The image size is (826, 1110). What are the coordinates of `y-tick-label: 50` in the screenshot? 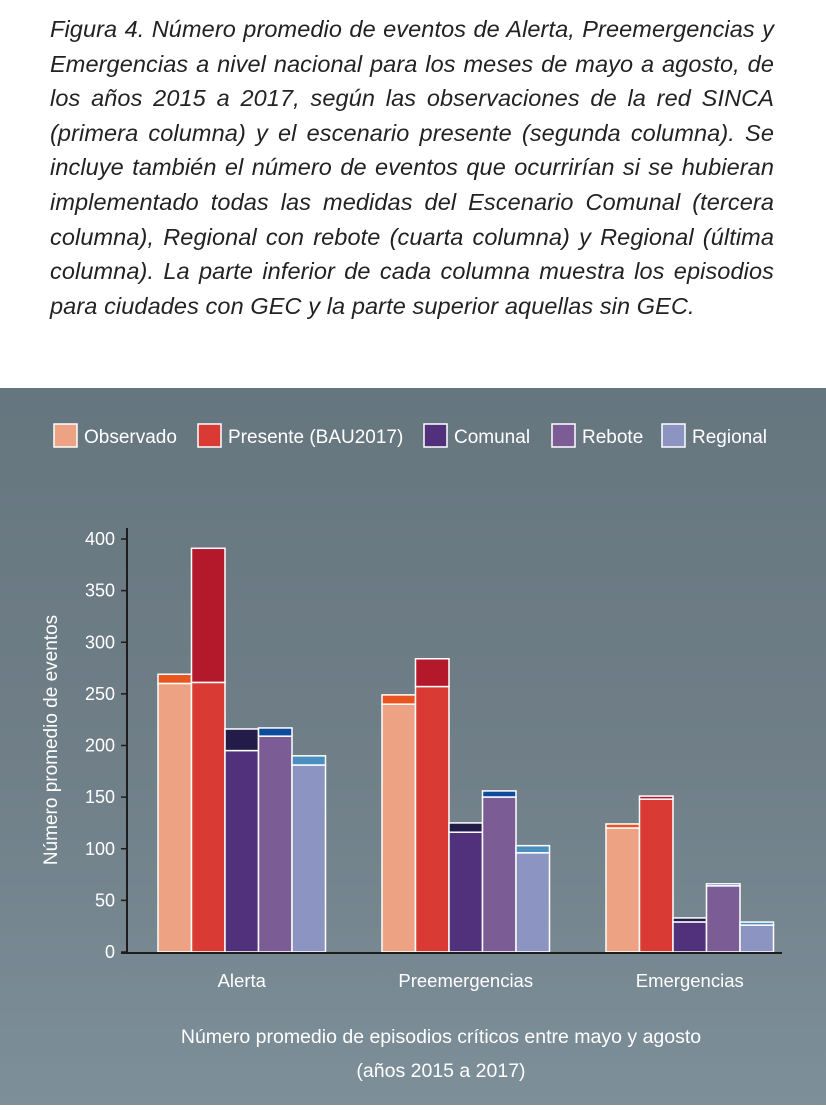 It's located at (105, 900).